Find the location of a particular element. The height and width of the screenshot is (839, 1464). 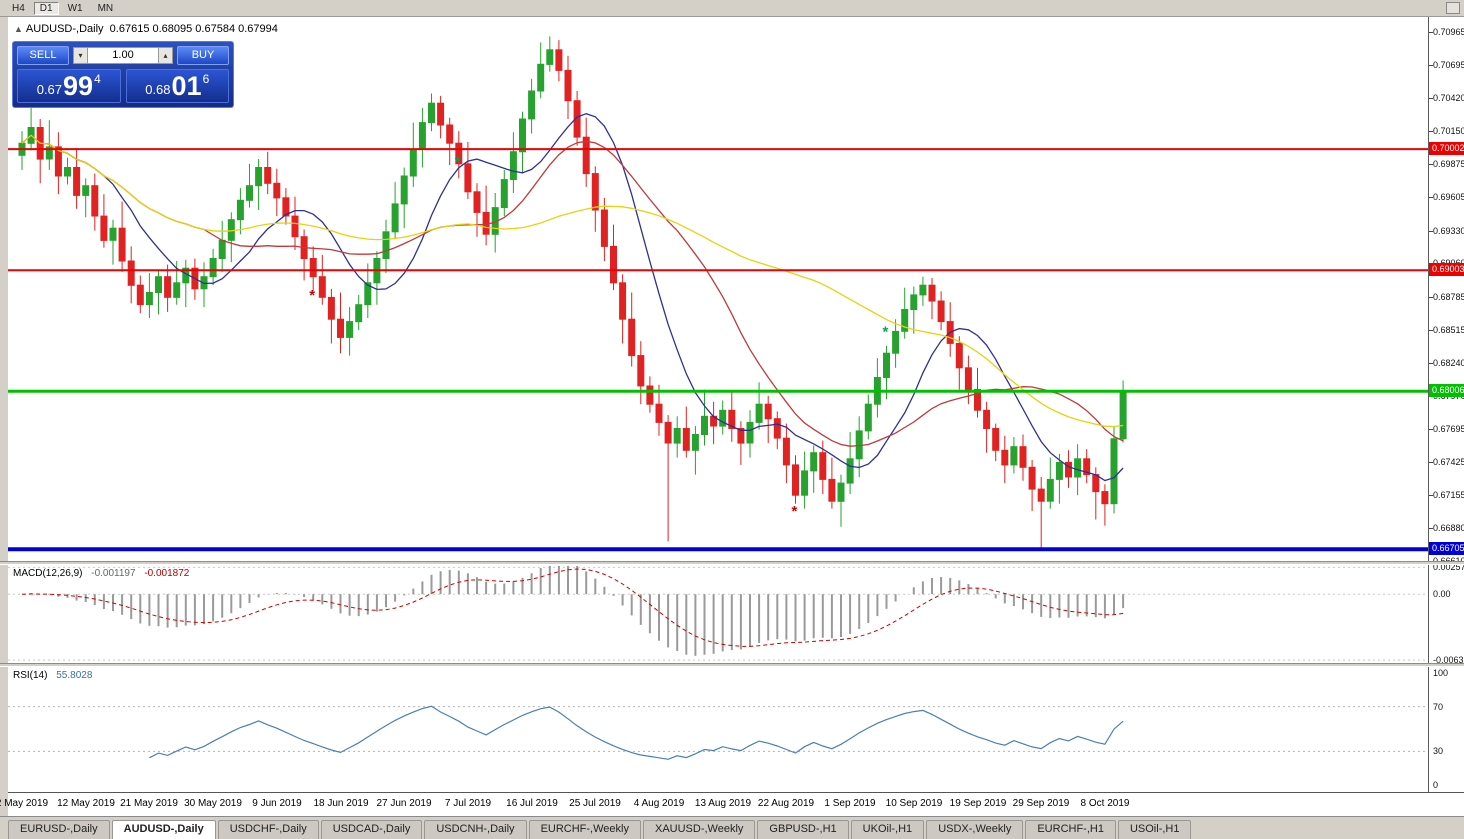

hline-price-label: 0.69003 is located at coordinates (1446, 269).